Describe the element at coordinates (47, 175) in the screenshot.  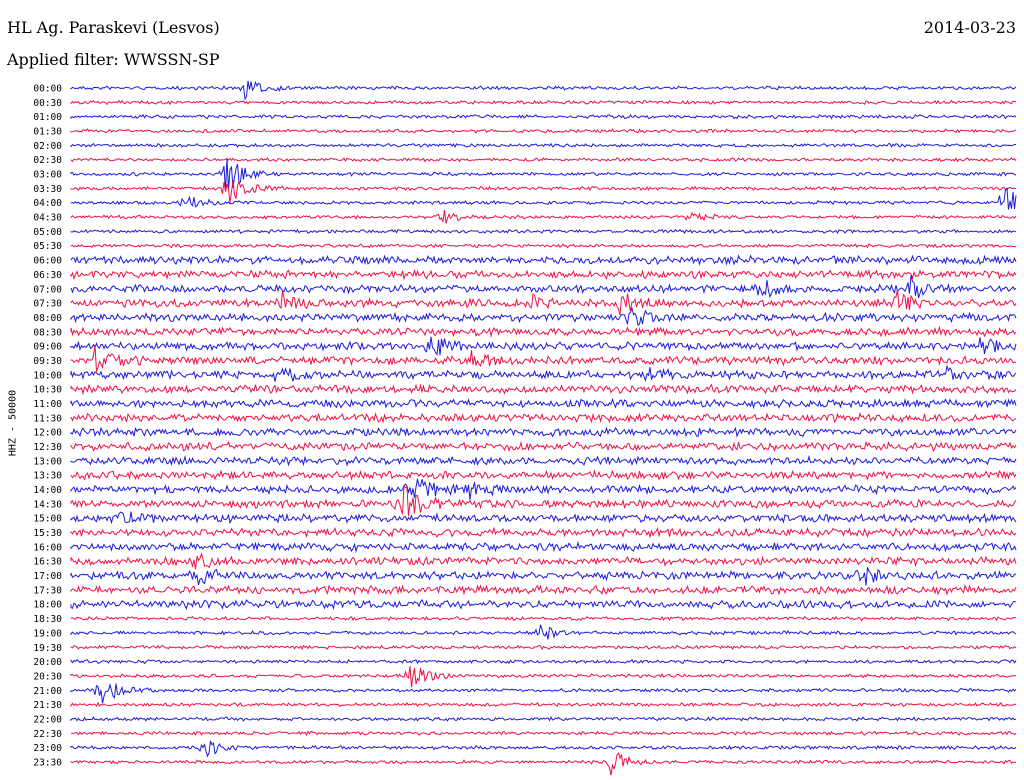
I see `row-time-label: 03:00` at that location.